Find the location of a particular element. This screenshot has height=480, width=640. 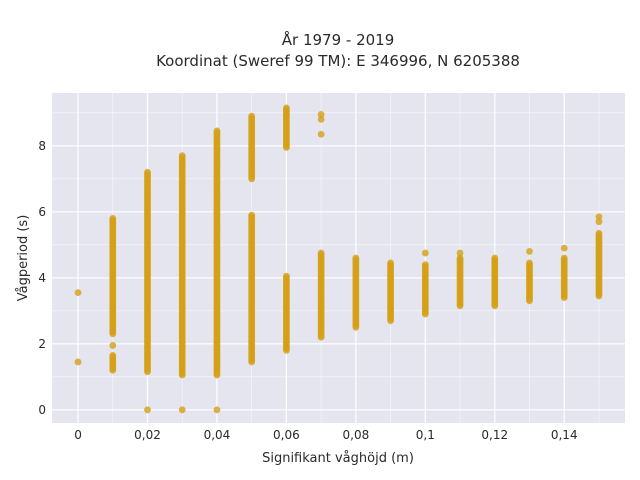

x-axis-title: Signifikant våghöjd (m) is located at coordinates (338, 458).